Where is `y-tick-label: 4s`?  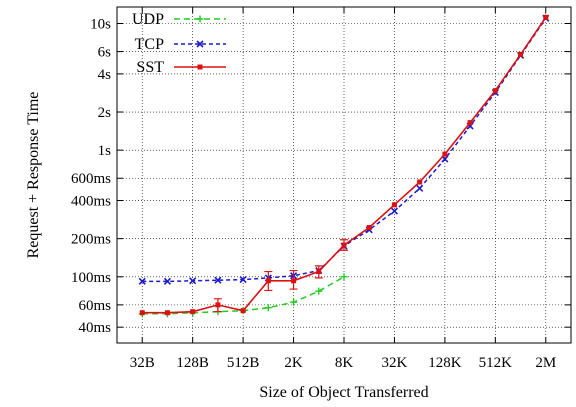
y-tick-label: 4s is located at coordinates (105, 75).